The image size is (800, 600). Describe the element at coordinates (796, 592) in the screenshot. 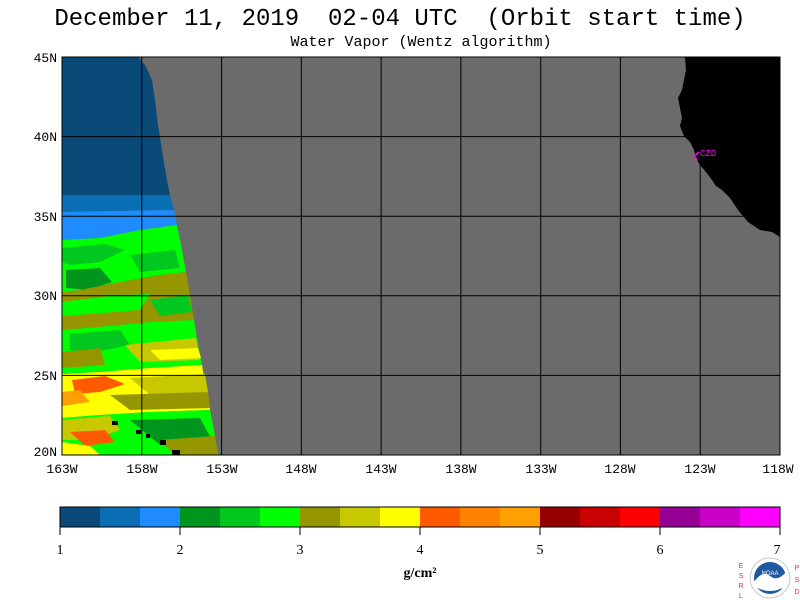

I see `logo-letter: D` at that location.